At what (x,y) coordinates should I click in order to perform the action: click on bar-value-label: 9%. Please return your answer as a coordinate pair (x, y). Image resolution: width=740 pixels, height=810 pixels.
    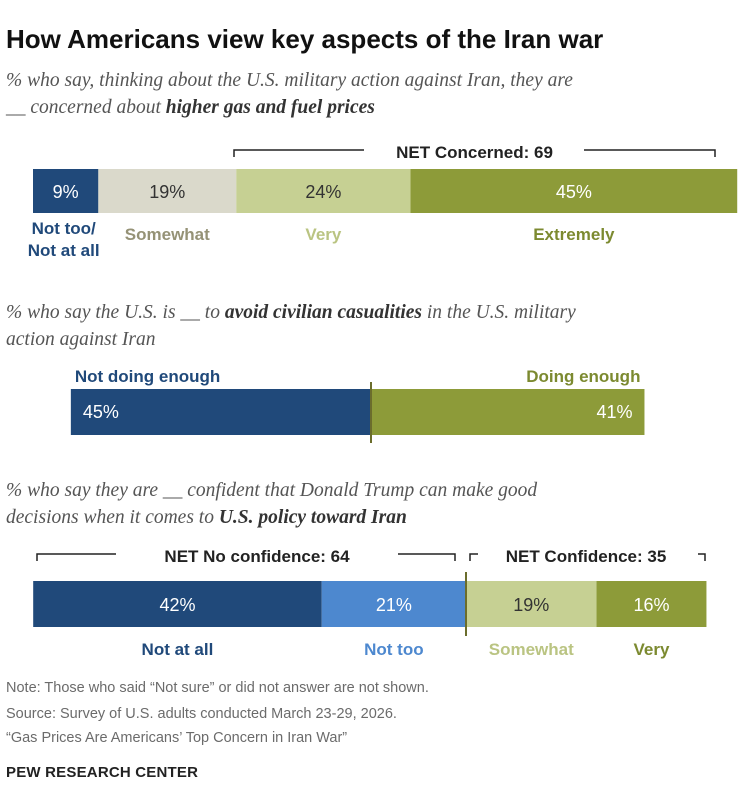
    Looking at the image, I should click on (66, 192).